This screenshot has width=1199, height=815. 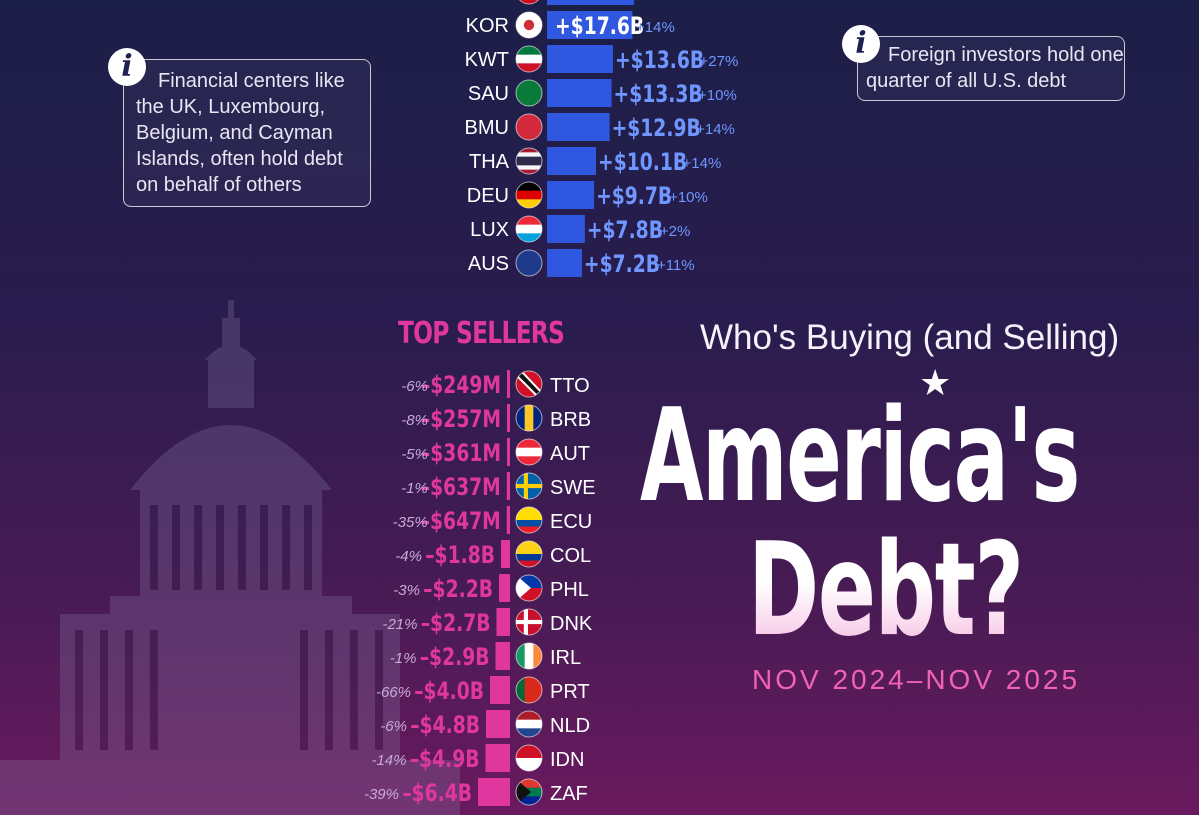 I want to click on flag-idn-icon, so click(x=529, y=758).